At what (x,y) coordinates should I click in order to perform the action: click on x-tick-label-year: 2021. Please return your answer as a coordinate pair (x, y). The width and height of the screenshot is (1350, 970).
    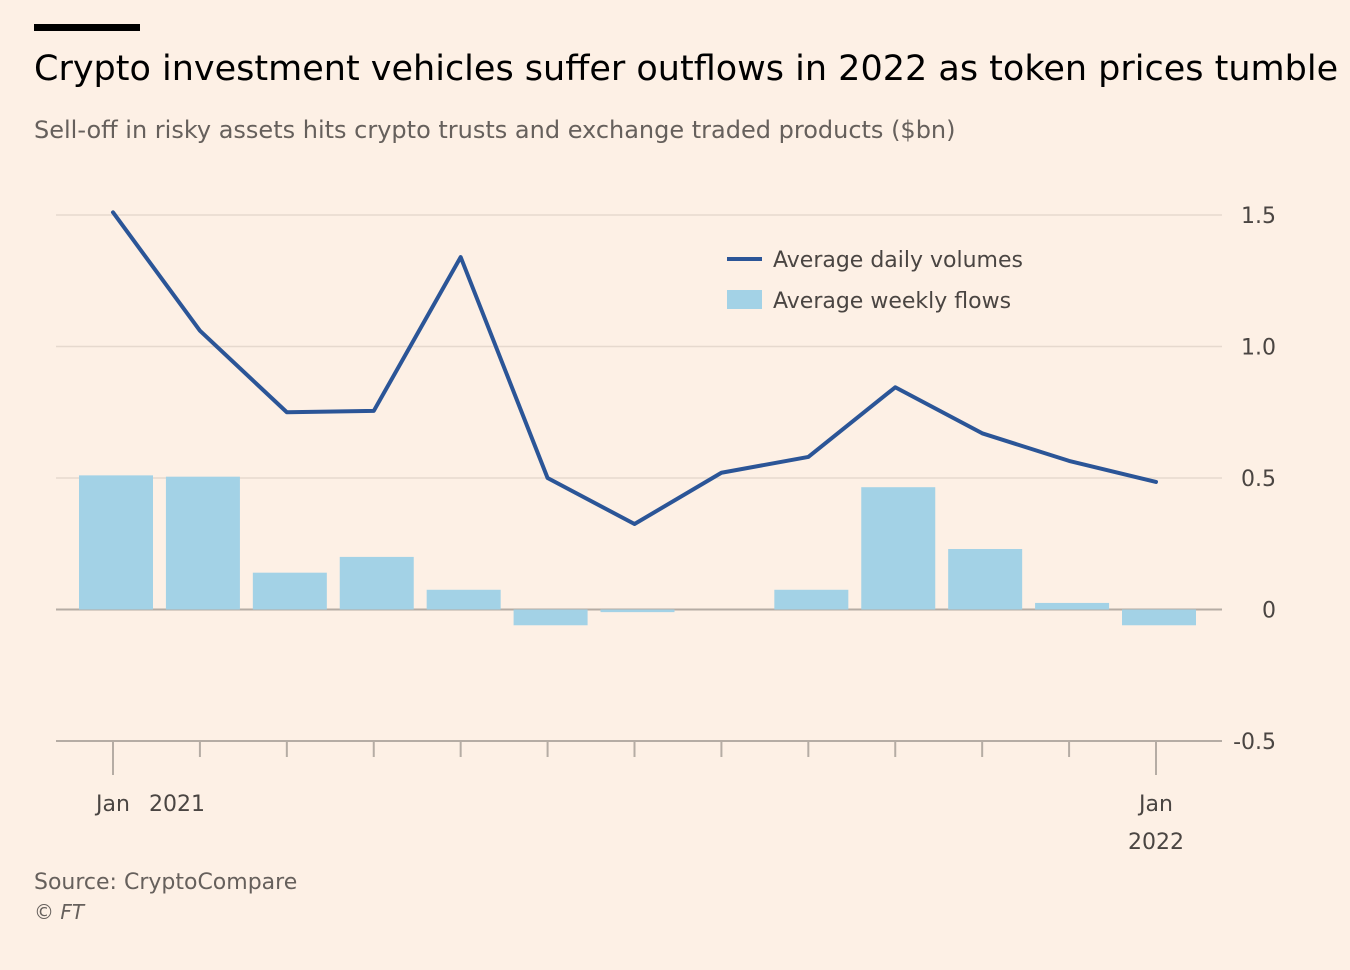
    Looking at the image, I should click on (177, 804).